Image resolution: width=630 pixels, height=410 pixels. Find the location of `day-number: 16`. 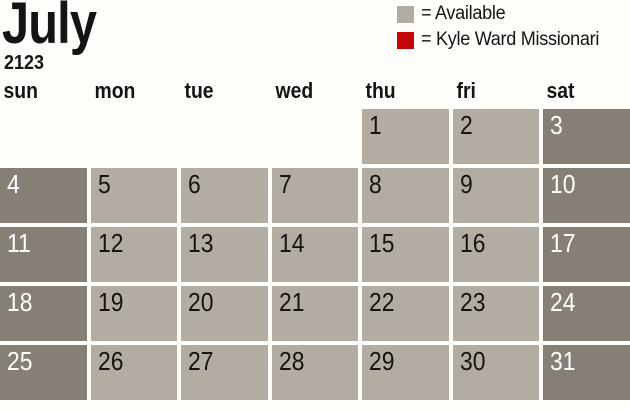

day-number: 16 is located at coordinates (472, 243).